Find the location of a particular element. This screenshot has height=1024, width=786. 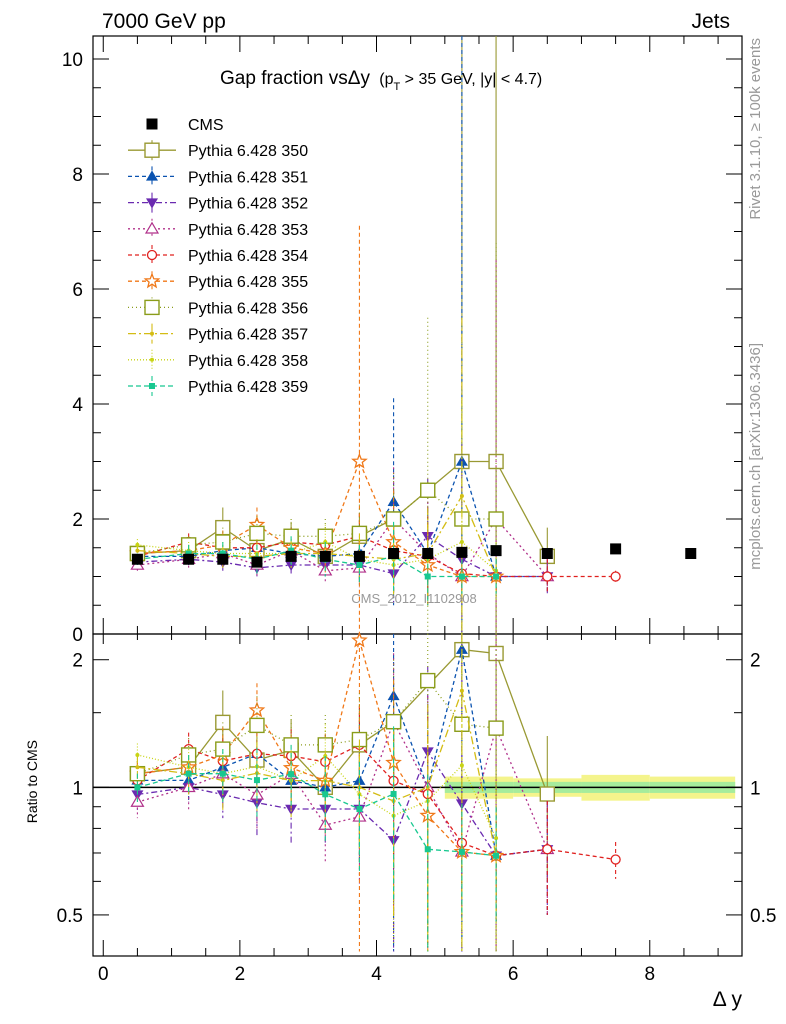

legend-entry: Pythia 6.428 356 is located at coordinates (218, 307).